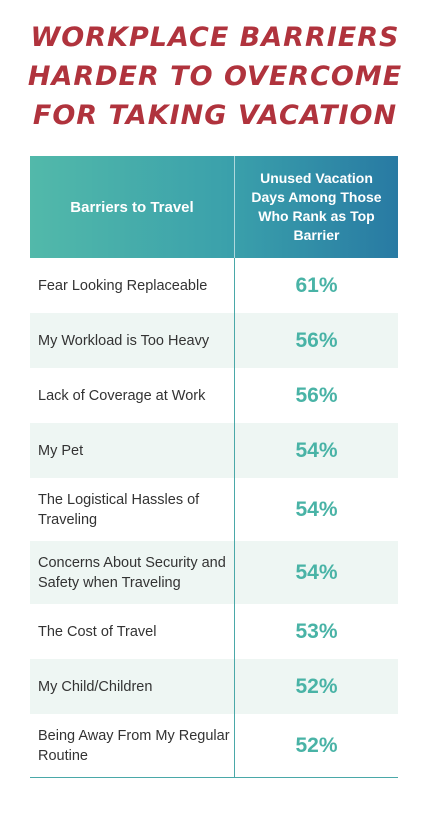 The height and width of the screenshot is (814, 430). I want to click on barrier-label: My Workload is Too Heavy, so click(132, 340).